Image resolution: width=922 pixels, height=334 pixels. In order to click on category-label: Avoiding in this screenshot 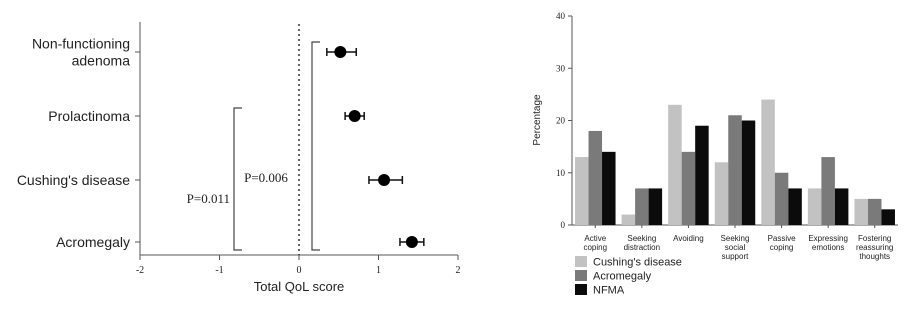, I will do `click(688, 238)`.